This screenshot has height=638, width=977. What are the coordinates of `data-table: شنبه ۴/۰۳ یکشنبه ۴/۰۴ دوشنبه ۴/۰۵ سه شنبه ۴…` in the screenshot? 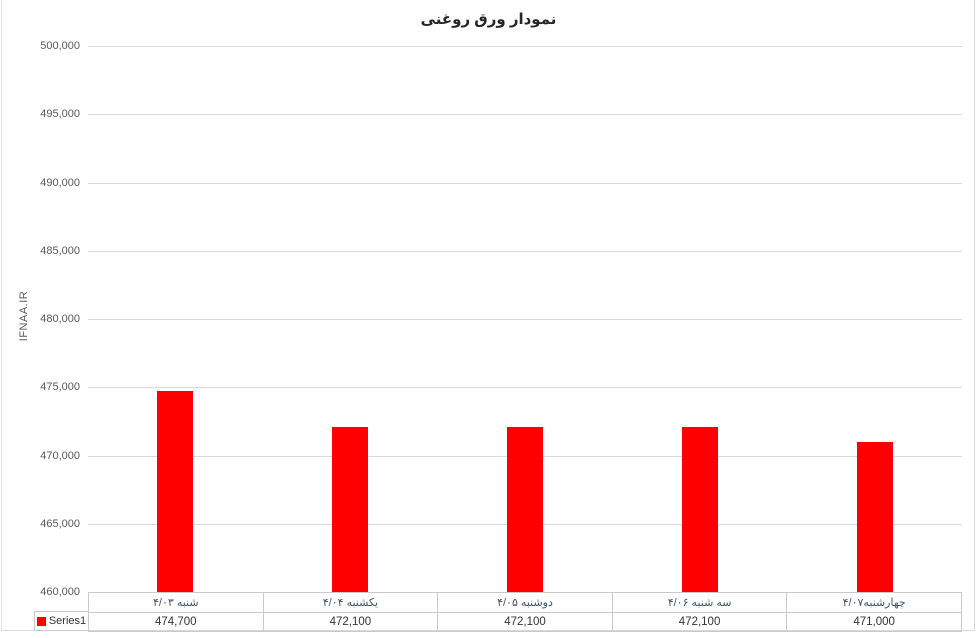 It's located at (525, 612).